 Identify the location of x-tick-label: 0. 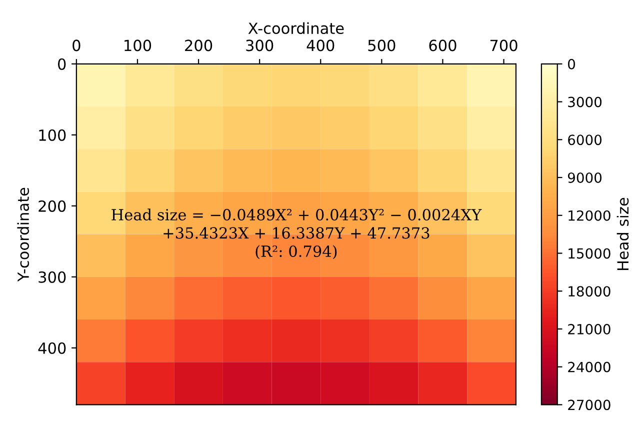
(76, 46).